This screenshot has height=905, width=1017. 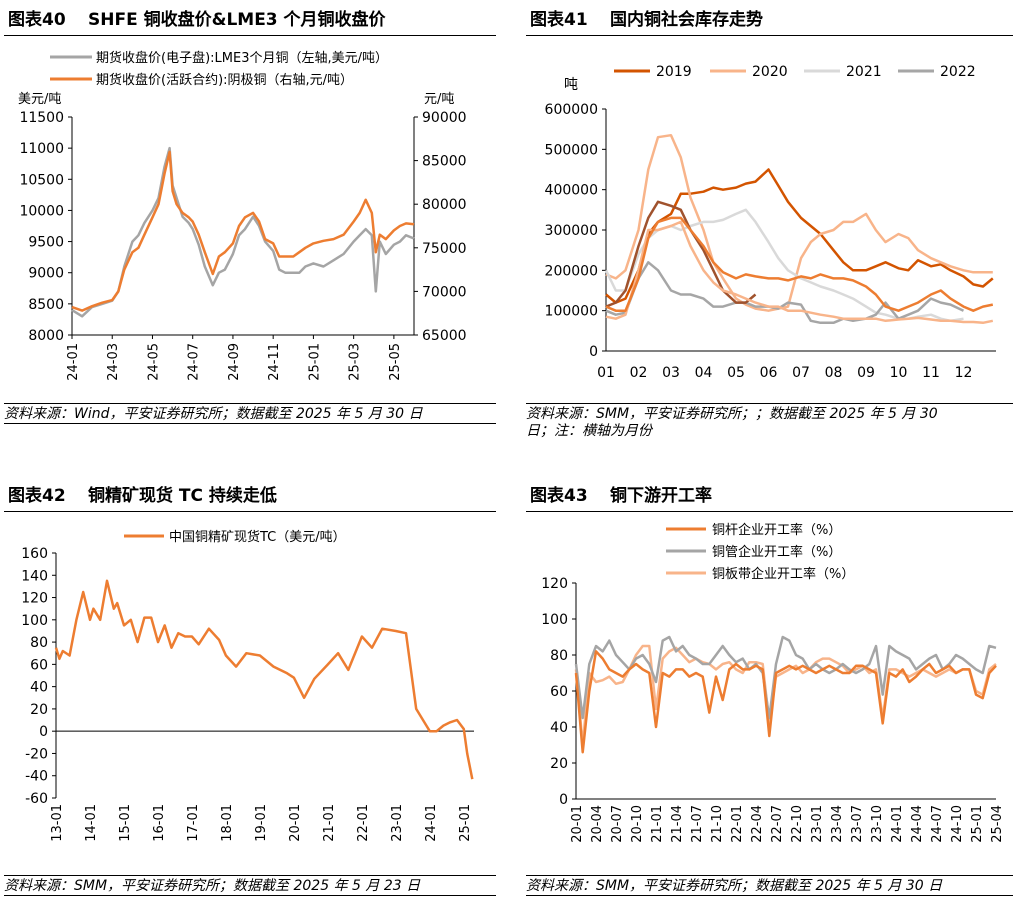 What do you see at coordinates (444, 118) in the screenshot?
I see `y-tick-label-right: 90000` at bounding box center [444, 118].